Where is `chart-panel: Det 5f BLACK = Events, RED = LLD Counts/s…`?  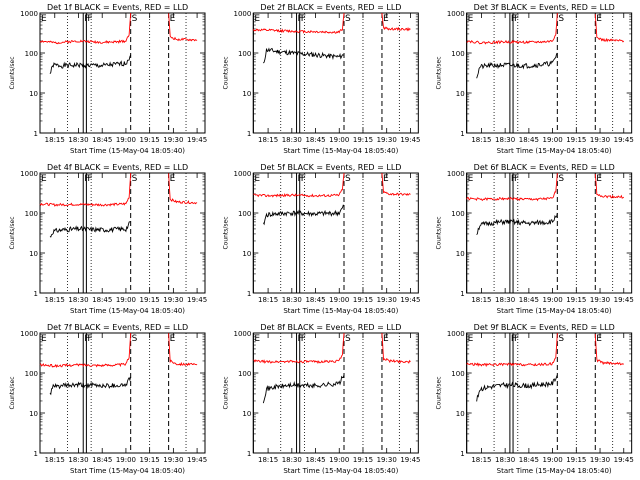
chart-panel: Det 5f BLACK = Events, RED = LLD Counts/s… is located at coordinates (321, 239).